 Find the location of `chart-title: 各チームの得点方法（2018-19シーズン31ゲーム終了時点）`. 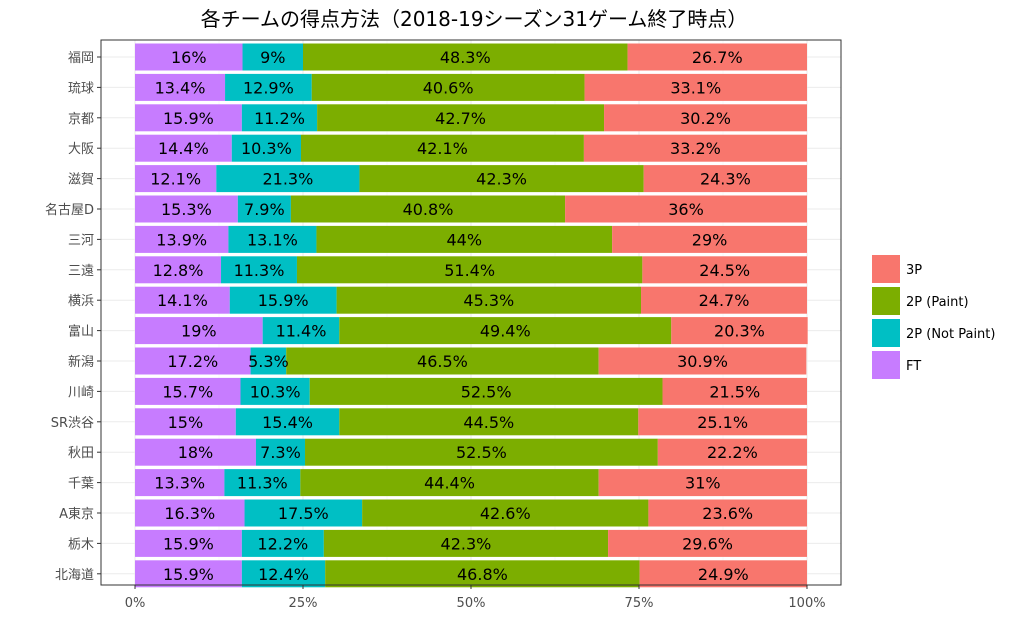

chart-title: 各チームの得点方法（2018-19シーズン31ゲーム終了時点） is located at coordinates (474, 19).